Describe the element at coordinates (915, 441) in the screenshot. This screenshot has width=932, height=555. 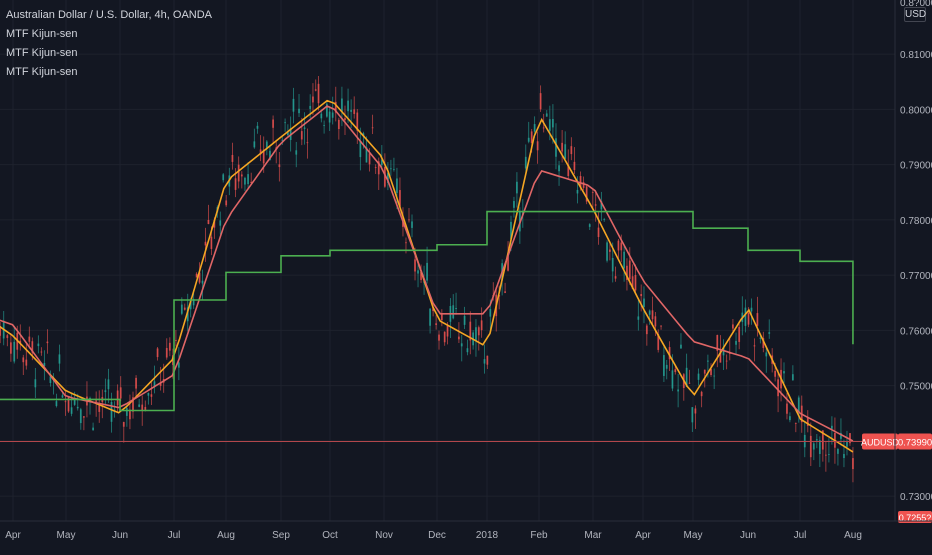
I see `price-badge` at that location.